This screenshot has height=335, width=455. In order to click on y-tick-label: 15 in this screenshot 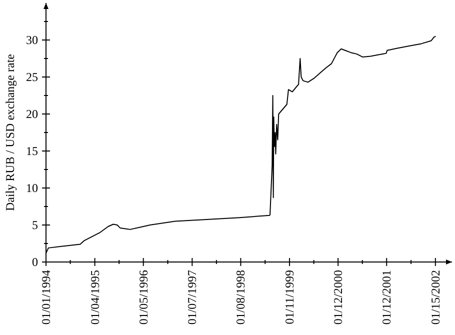, I will do `click(32, 151)`.